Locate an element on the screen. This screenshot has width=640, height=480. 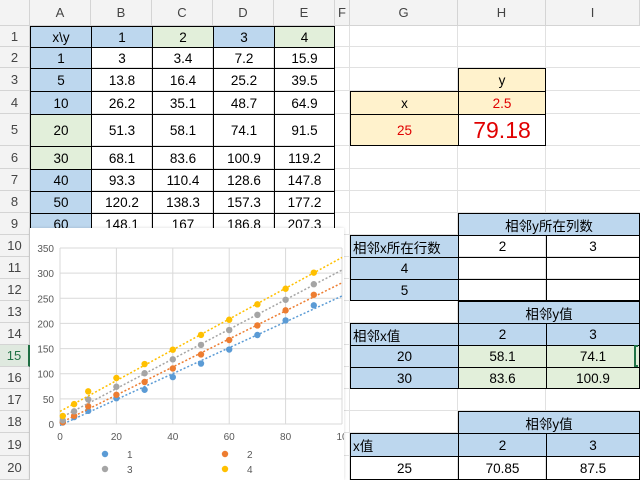
value-cell: 93.3 is located at coordinates (121, 180).